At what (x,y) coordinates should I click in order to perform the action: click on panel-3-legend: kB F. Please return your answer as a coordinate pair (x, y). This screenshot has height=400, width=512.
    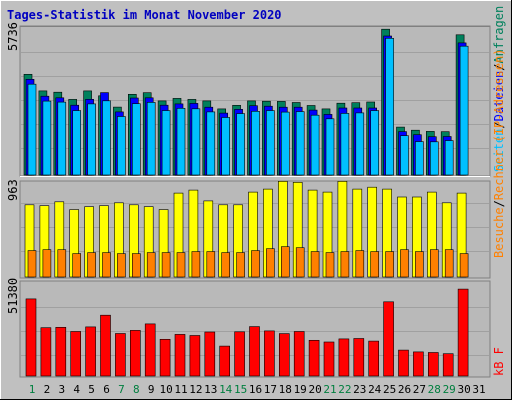
    Looking at the image, I should click on (499, 361).